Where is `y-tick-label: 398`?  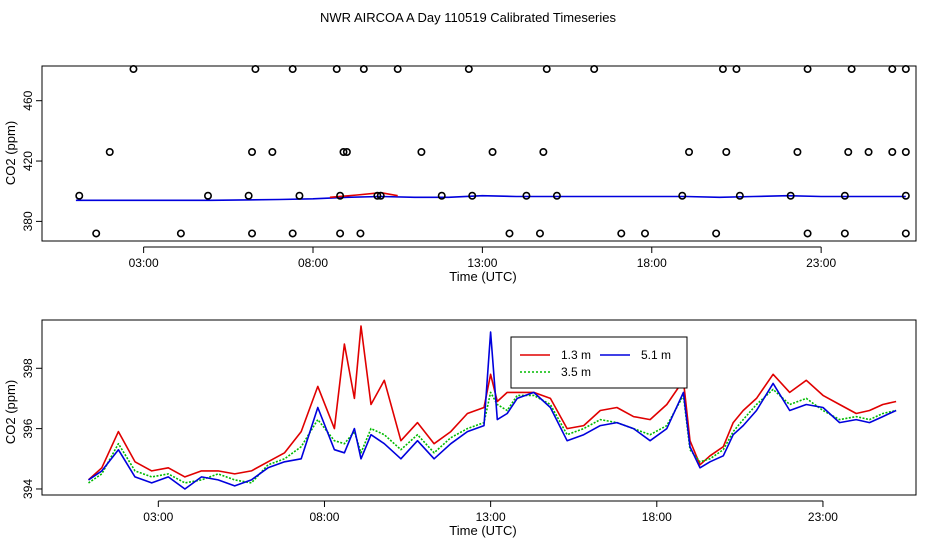
y-tick-label: 398 is located at coordinates (28, 368).